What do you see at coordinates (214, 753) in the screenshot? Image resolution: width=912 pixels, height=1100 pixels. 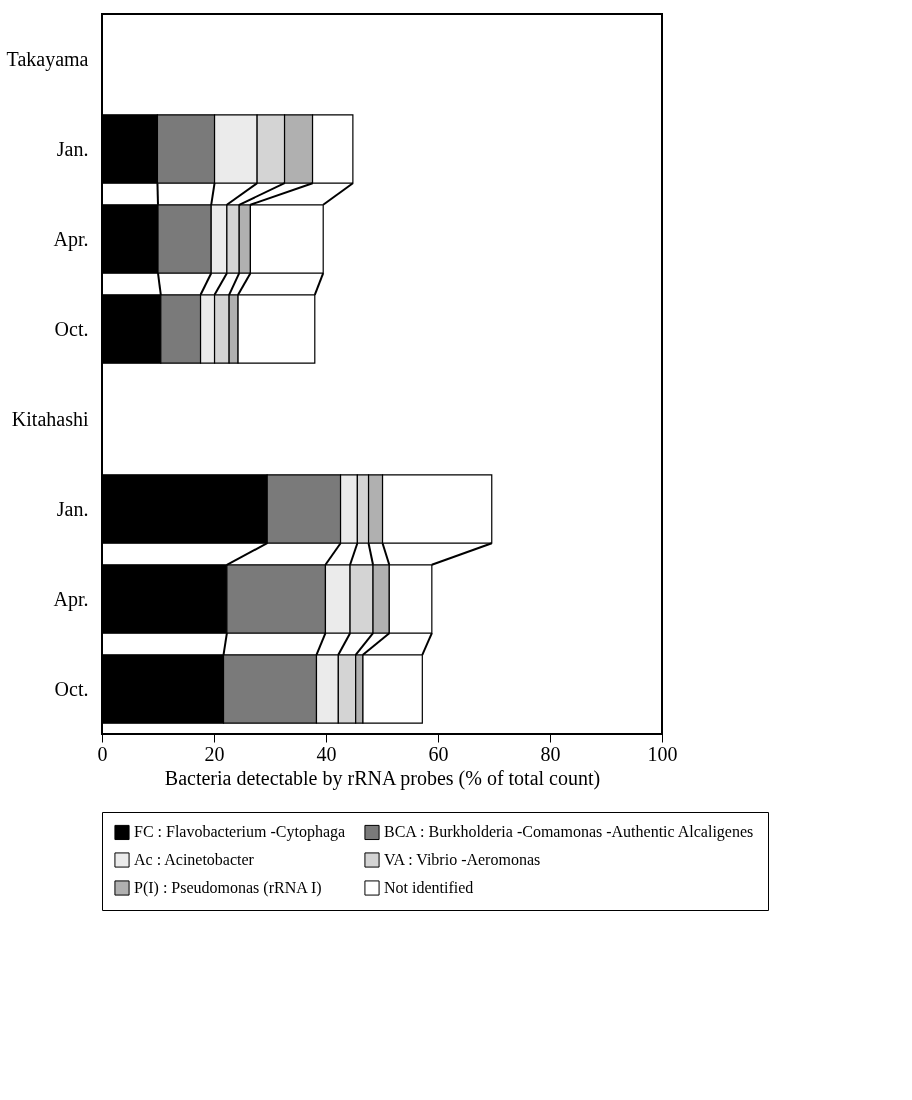 I see `x-tick-label: 20` at bounding box center [214, 753].